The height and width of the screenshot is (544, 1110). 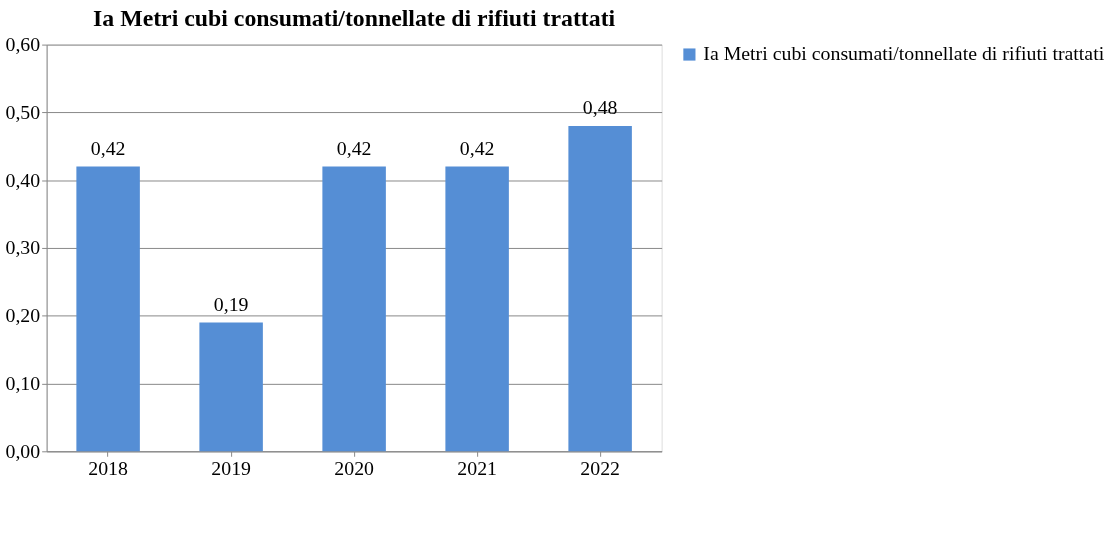 I want to click on y-tick-label: 0,10, so click(x=23, y=382).